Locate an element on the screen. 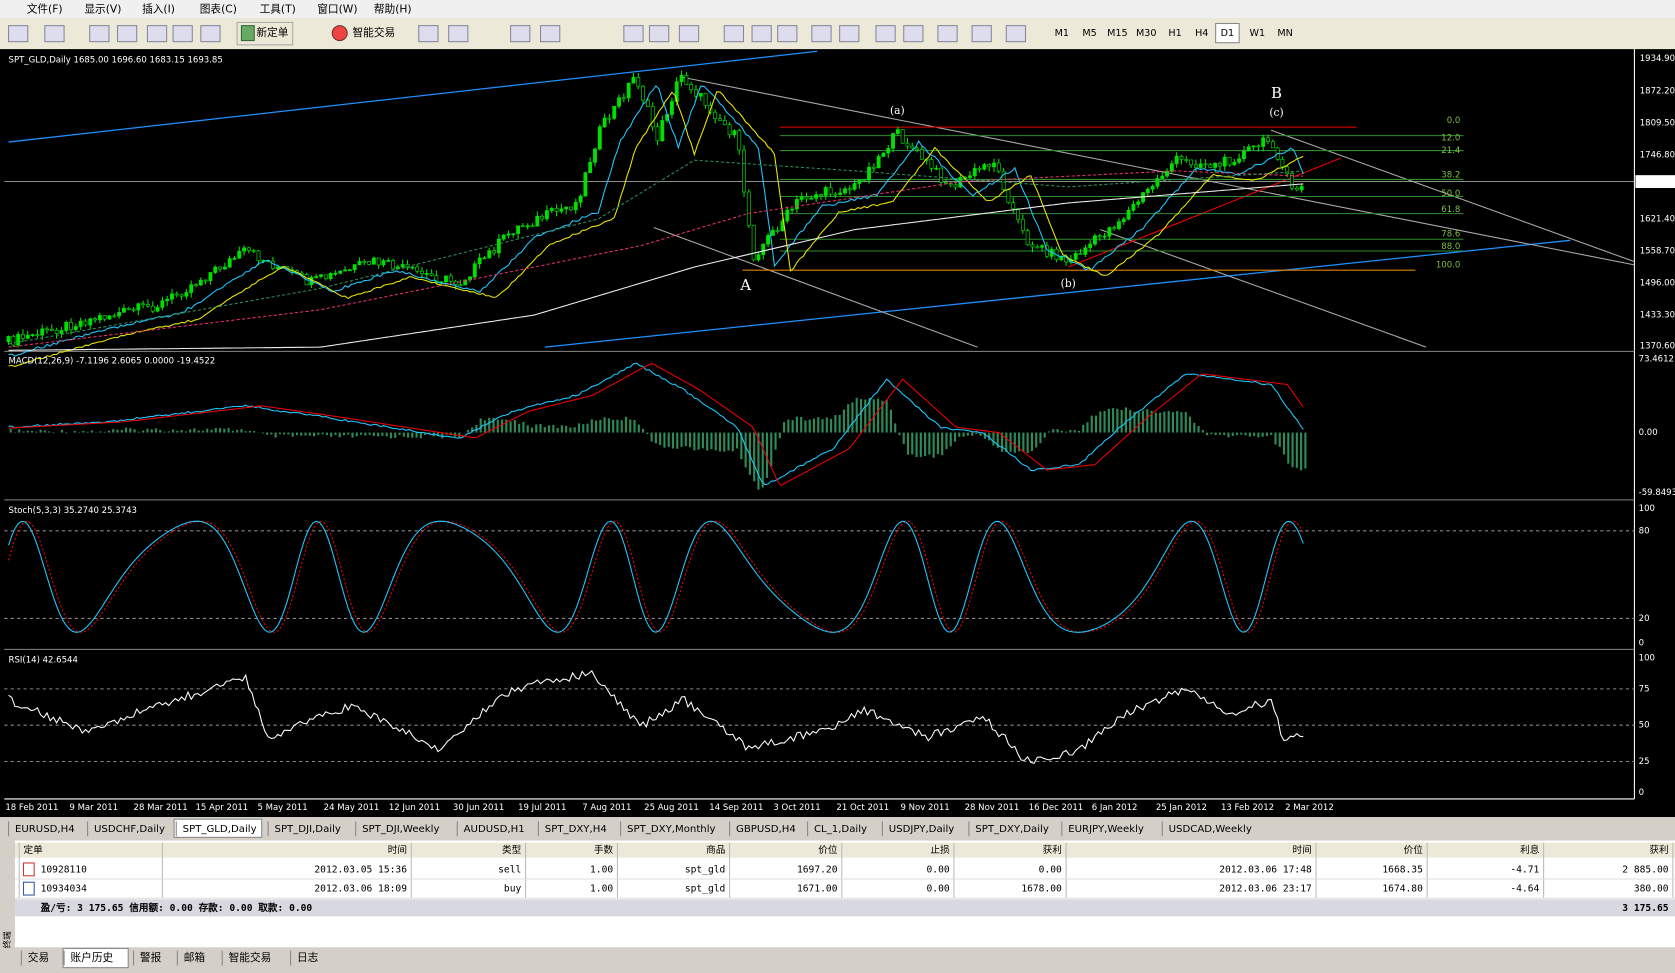  timeframe-button: M5 is located at coordinates (1089, 33).